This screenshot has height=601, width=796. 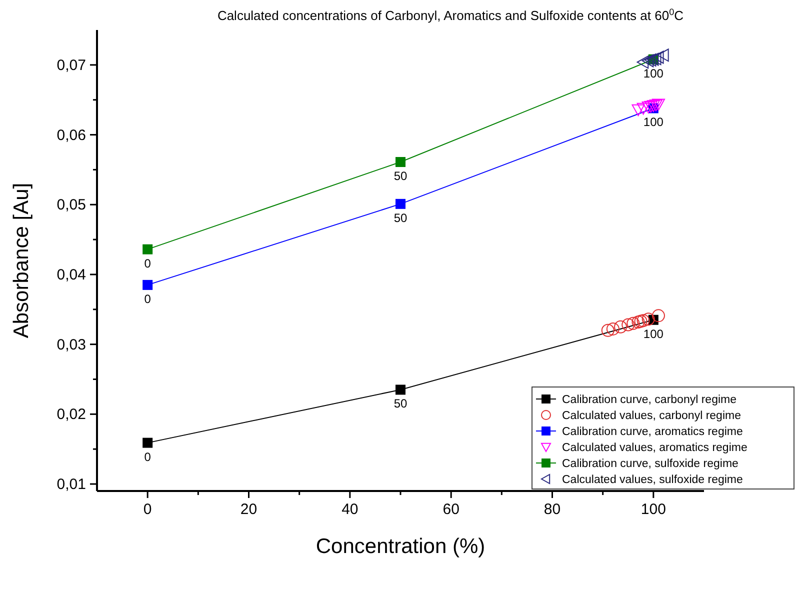 What do you see at coordinates (147, 509) in the screenshot?
I see `x-tick-label: 0` at bounding box center [147, 509].